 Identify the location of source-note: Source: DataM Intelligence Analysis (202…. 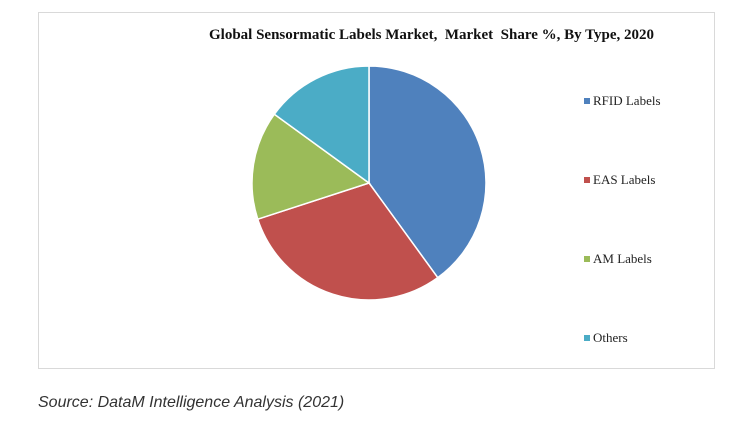
(191, 402).